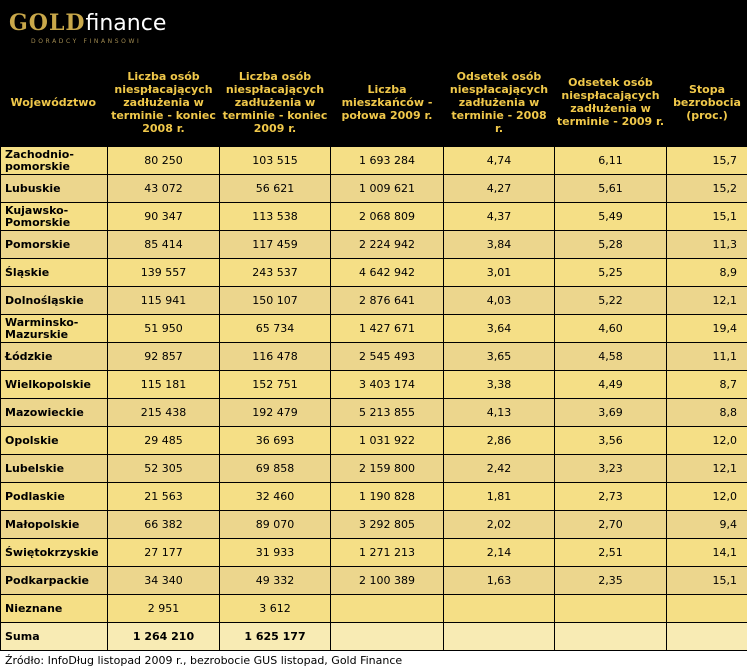 The height and width of the screenshot is (671, 747). What do you see at coordinates (610, 496) in the screenshot?
I see `value-cell: 2,73` at bounding box center [610, 496].